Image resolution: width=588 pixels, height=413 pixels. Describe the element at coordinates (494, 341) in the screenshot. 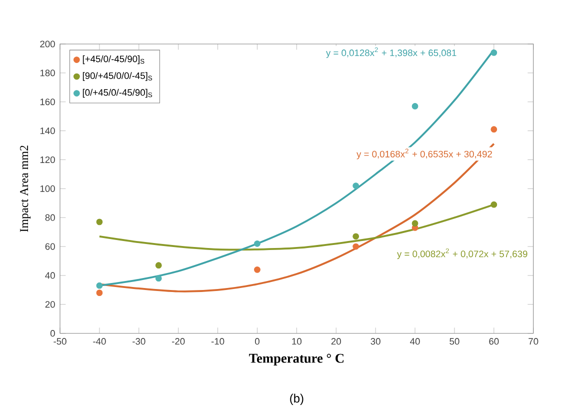

I see `x-tick-label: 60` at that location.